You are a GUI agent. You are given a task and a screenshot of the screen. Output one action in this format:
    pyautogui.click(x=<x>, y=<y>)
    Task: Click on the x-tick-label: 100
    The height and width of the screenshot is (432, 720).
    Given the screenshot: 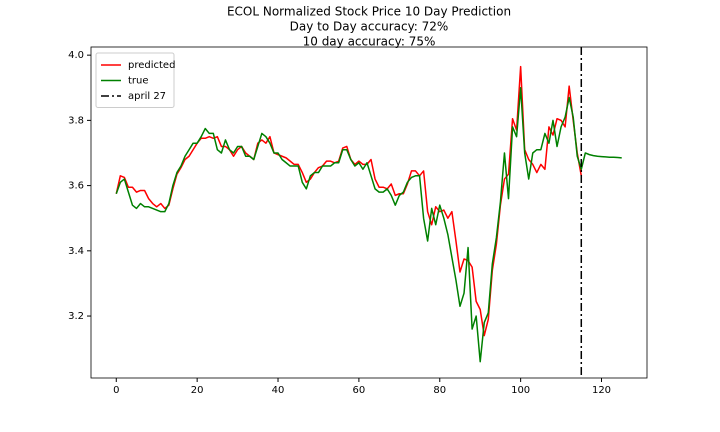 What is the action you would take?
    pyautogui.click(x=520, y=390)
    